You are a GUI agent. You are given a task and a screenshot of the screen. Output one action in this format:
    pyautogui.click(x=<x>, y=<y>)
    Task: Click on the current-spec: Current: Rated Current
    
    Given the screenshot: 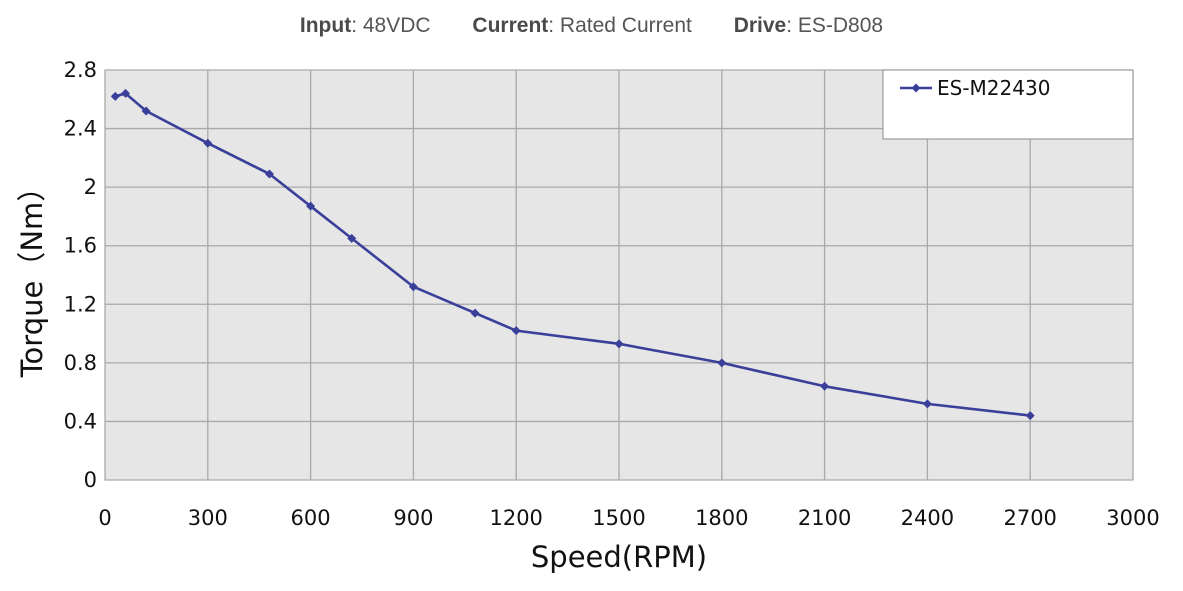 What is the action you would take?
    pyautogui.click(x=581, y=25)
    